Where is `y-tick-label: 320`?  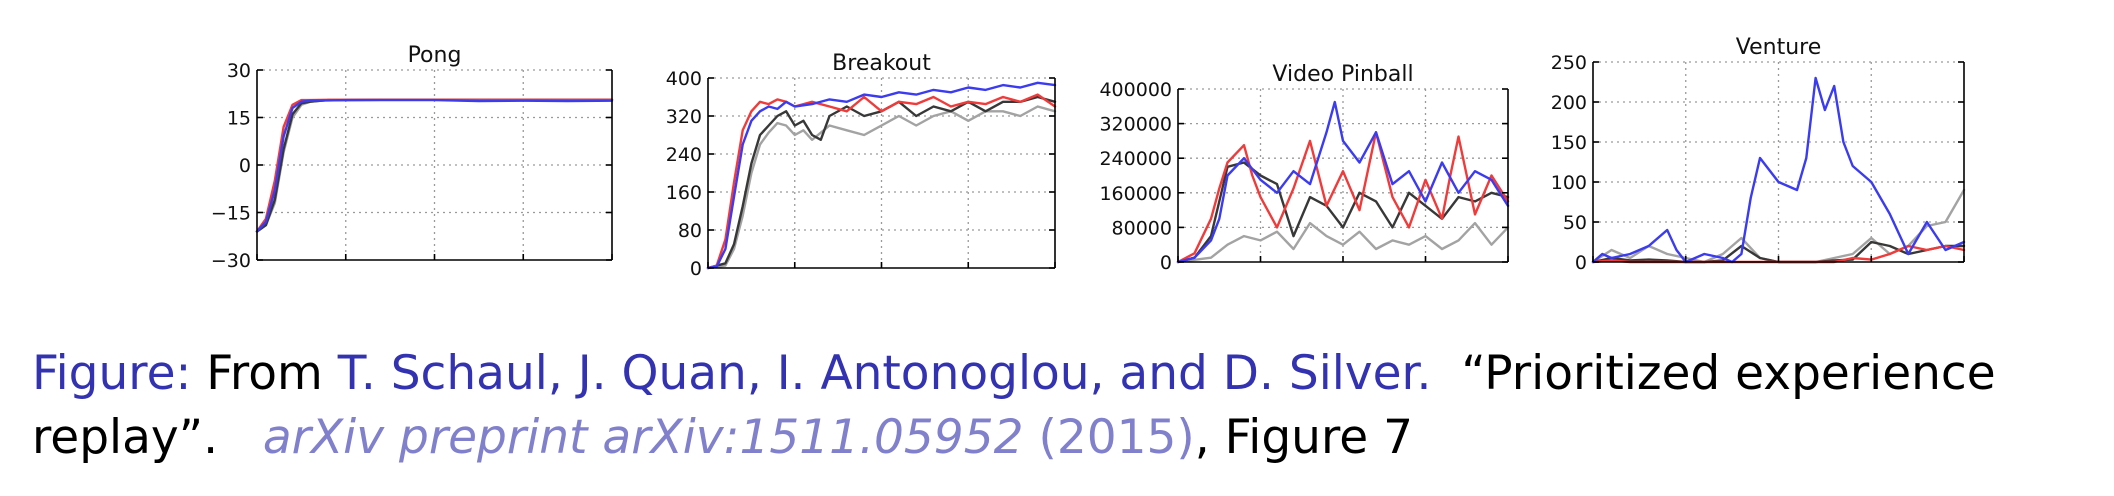 y-tick-label: 320 is located at coordinates (684, 117).